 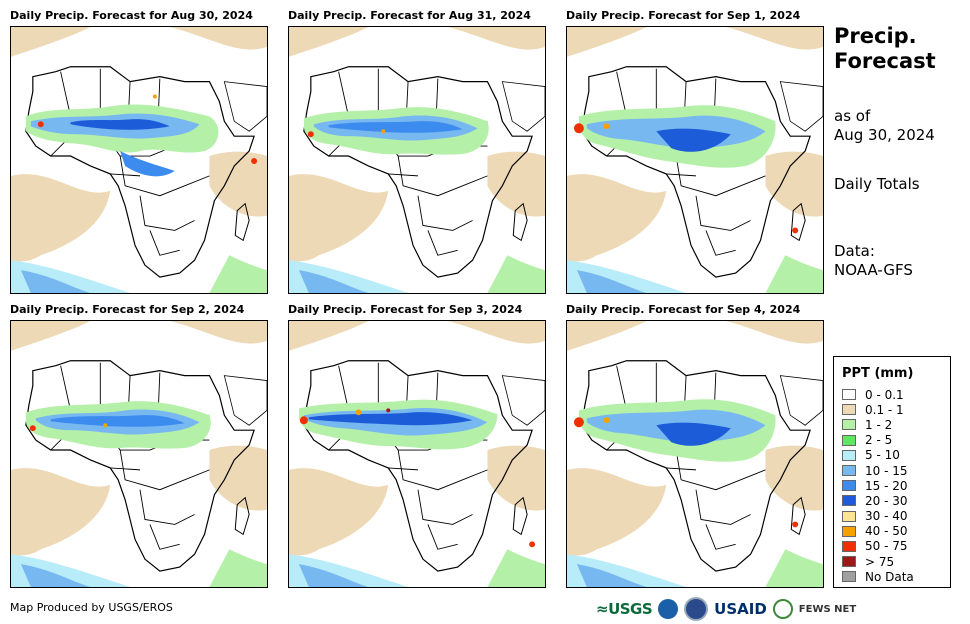 I want to click on forecast-title: Precip. Forecast, so click(x=885, y=49).